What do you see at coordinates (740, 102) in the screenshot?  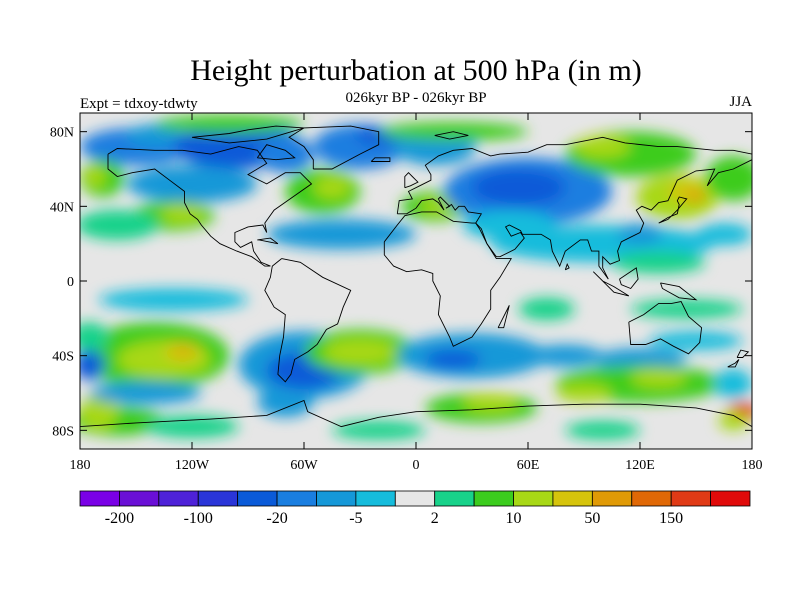 I see `season-label: JJA` at bounding box center [740, 102].